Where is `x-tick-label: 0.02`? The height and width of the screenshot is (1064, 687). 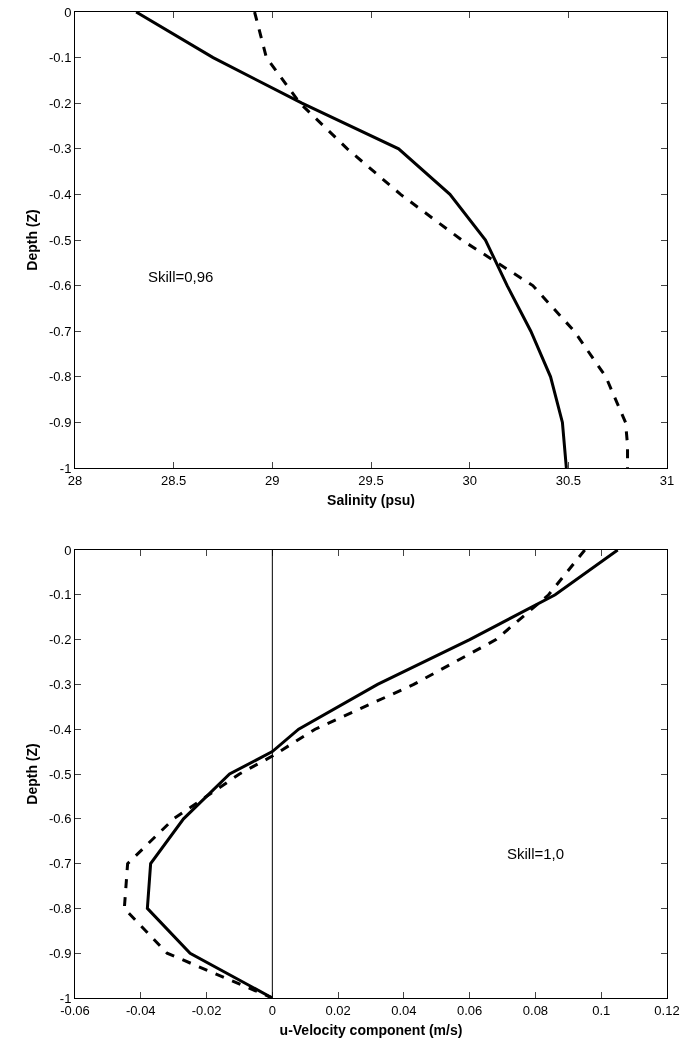 x-tick-label: 0.02 is located at coordinates (338, 1010).